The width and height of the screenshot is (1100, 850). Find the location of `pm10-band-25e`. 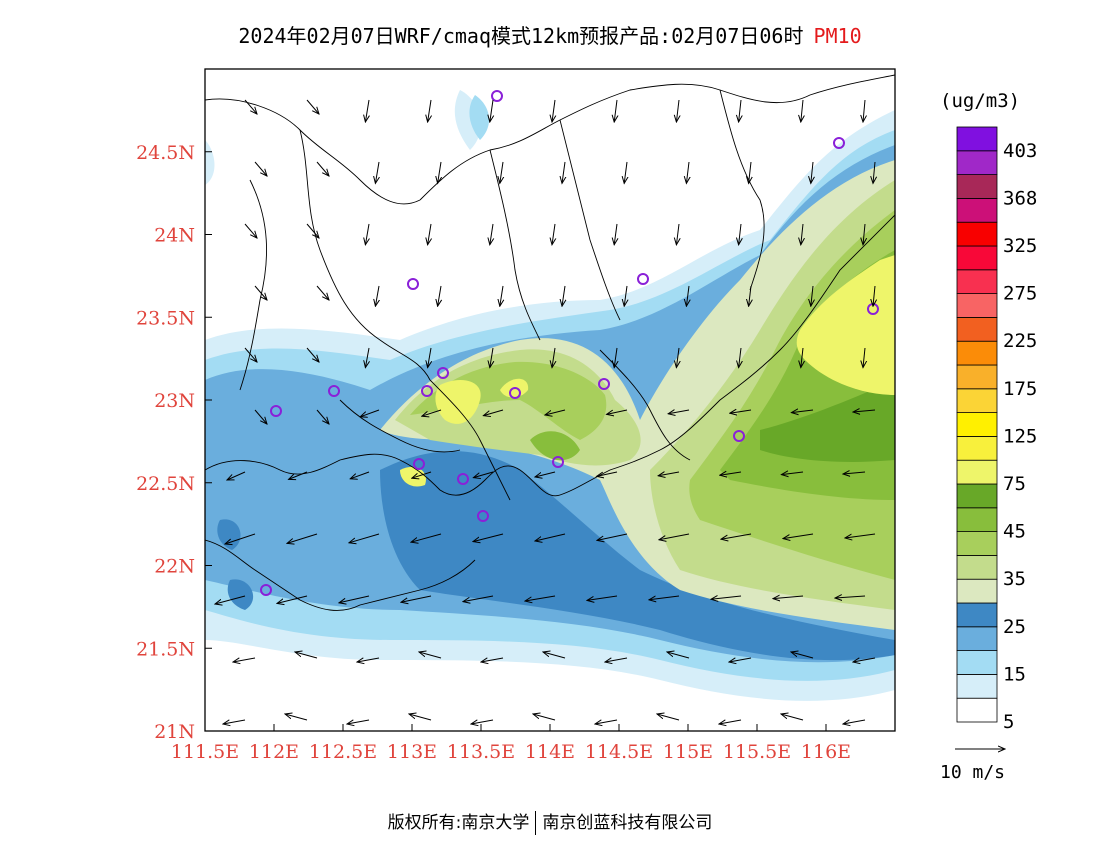

pm10-band-25e is located at coordinates (229, 534).